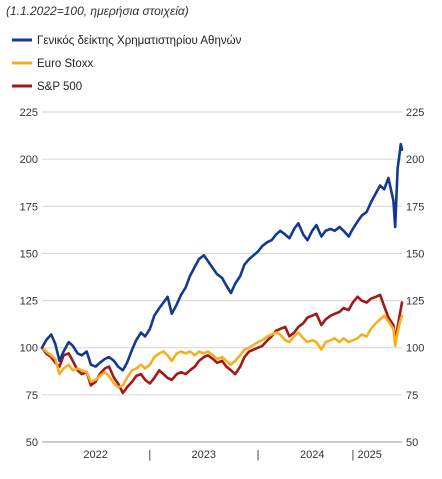 The width and height of the screenshot is (442, 479). What do you see at coordinates (29, 113) in the screenshot?
I see `y-tick-label-left: 225` at bounding box center [29, 113].